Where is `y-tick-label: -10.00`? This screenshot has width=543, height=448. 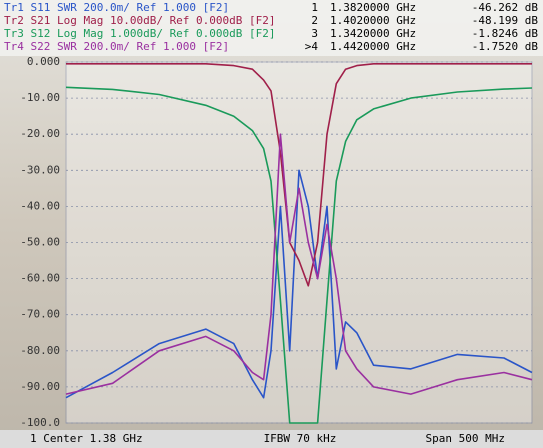 y-tick-label: -10.00 is located at coordinates (40, 97).